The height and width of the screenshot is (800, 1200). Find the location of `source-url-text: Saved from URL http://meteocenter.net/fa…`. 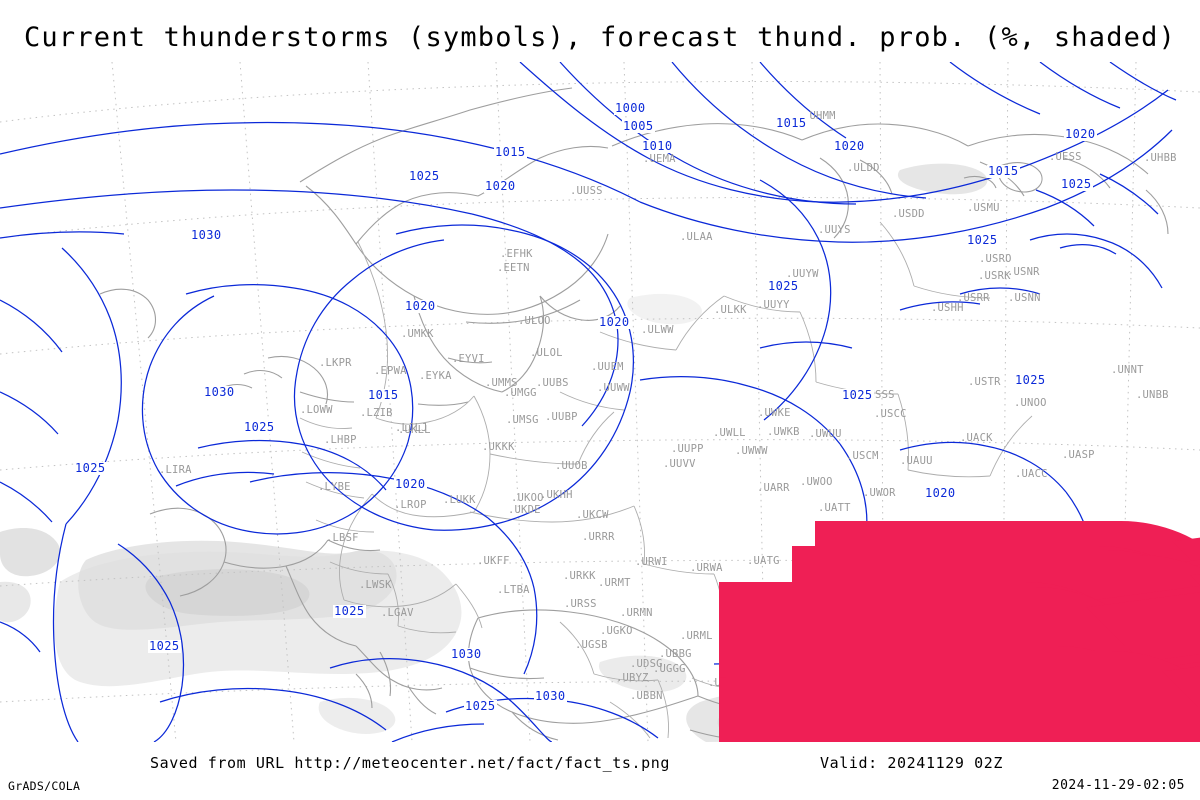

source-url-text: Saved from URL http://meteocenter.net/fa… is located at coordinates (410, 763).